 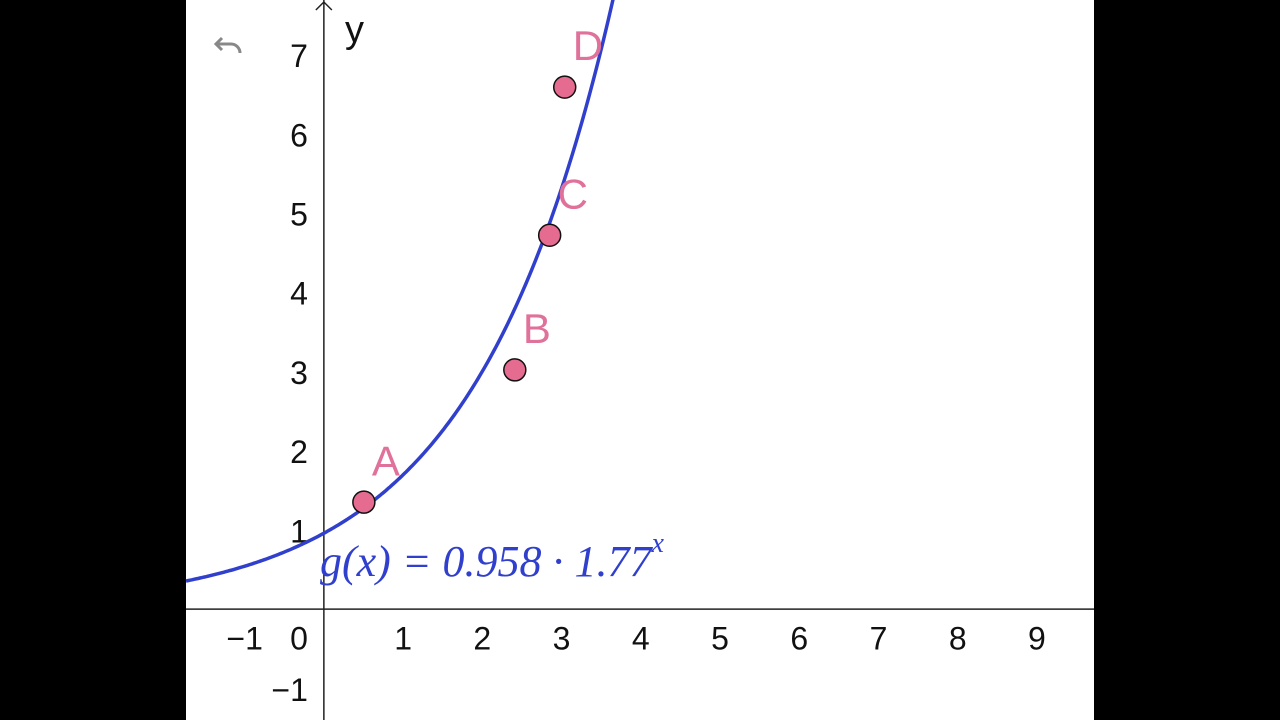 What do you see at coordinates (299, 56) in the screenshot?
I see `y-tick-label: 7` at bounding box center [299, 56].